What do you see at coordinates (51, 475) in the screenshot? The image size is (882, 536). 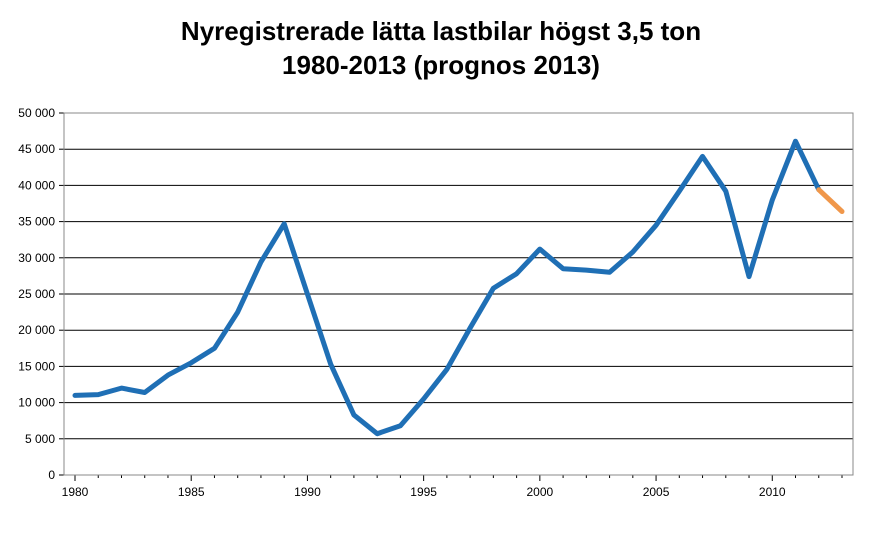 I see `y-tick-label: 0` at bounding box center [51, 475].